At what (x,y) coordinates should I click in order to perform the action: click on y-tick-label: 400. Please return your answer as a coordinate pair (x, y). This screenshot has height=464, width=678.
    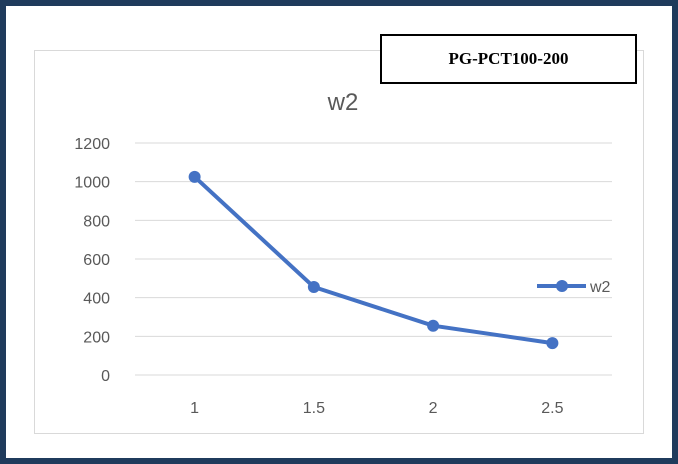
    Looking at the image, I should click on (96, 299).